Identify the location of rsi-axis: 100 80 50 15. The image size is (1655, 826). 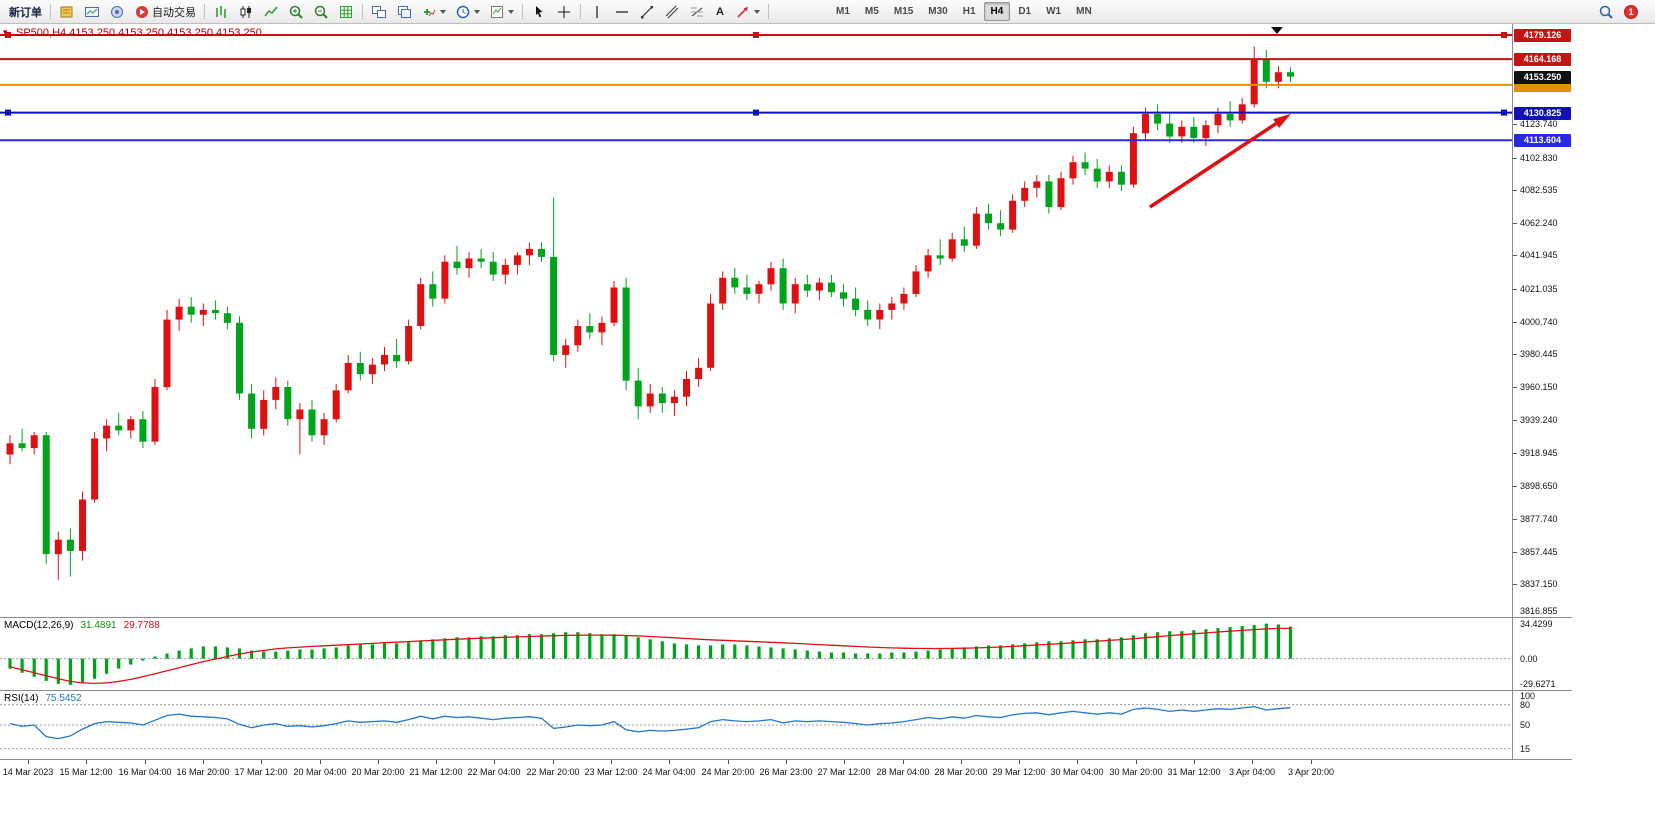
(1542, 725).